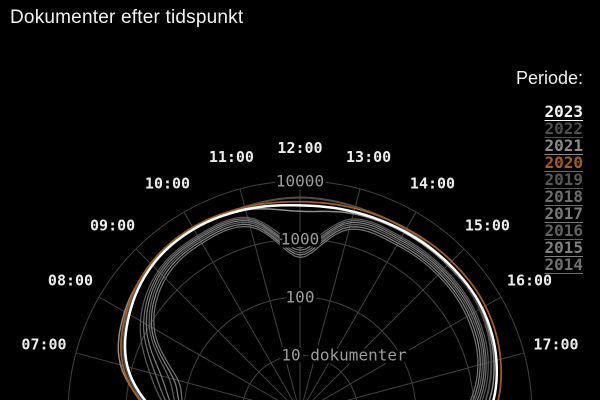 The image size is (600, 400). I want to click on legend-year-2018: 2018, so click(563, 196).